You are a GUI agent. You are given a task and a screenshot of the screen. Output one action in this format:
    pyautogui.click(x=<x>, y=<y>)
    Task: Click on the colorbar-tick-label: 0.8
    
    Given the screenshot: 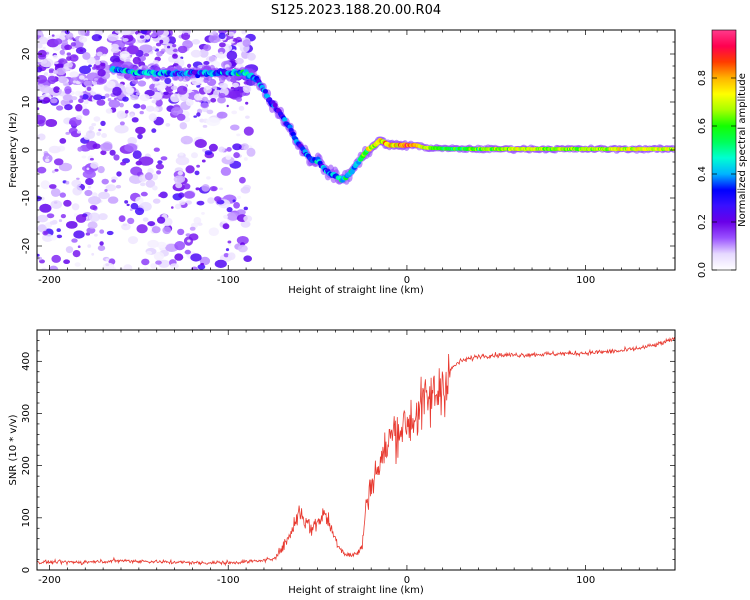 What is the action you would take?
    pyautogui.click(x=702, y=78)
    